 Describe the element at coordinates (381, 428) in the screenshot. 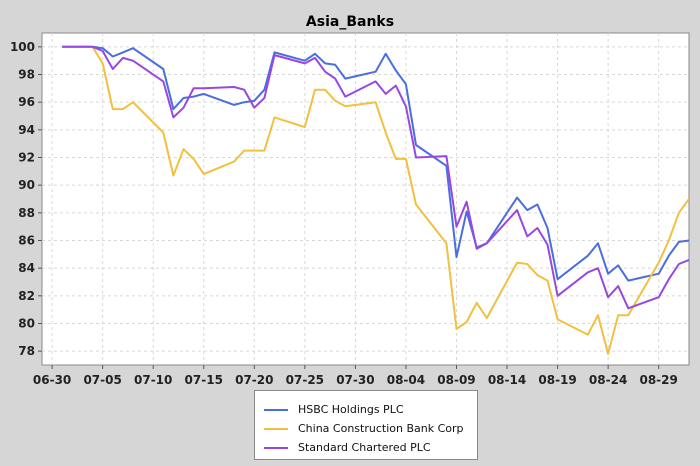

I see `legend-label-ccb: China Construction Bank Corp` at that location.